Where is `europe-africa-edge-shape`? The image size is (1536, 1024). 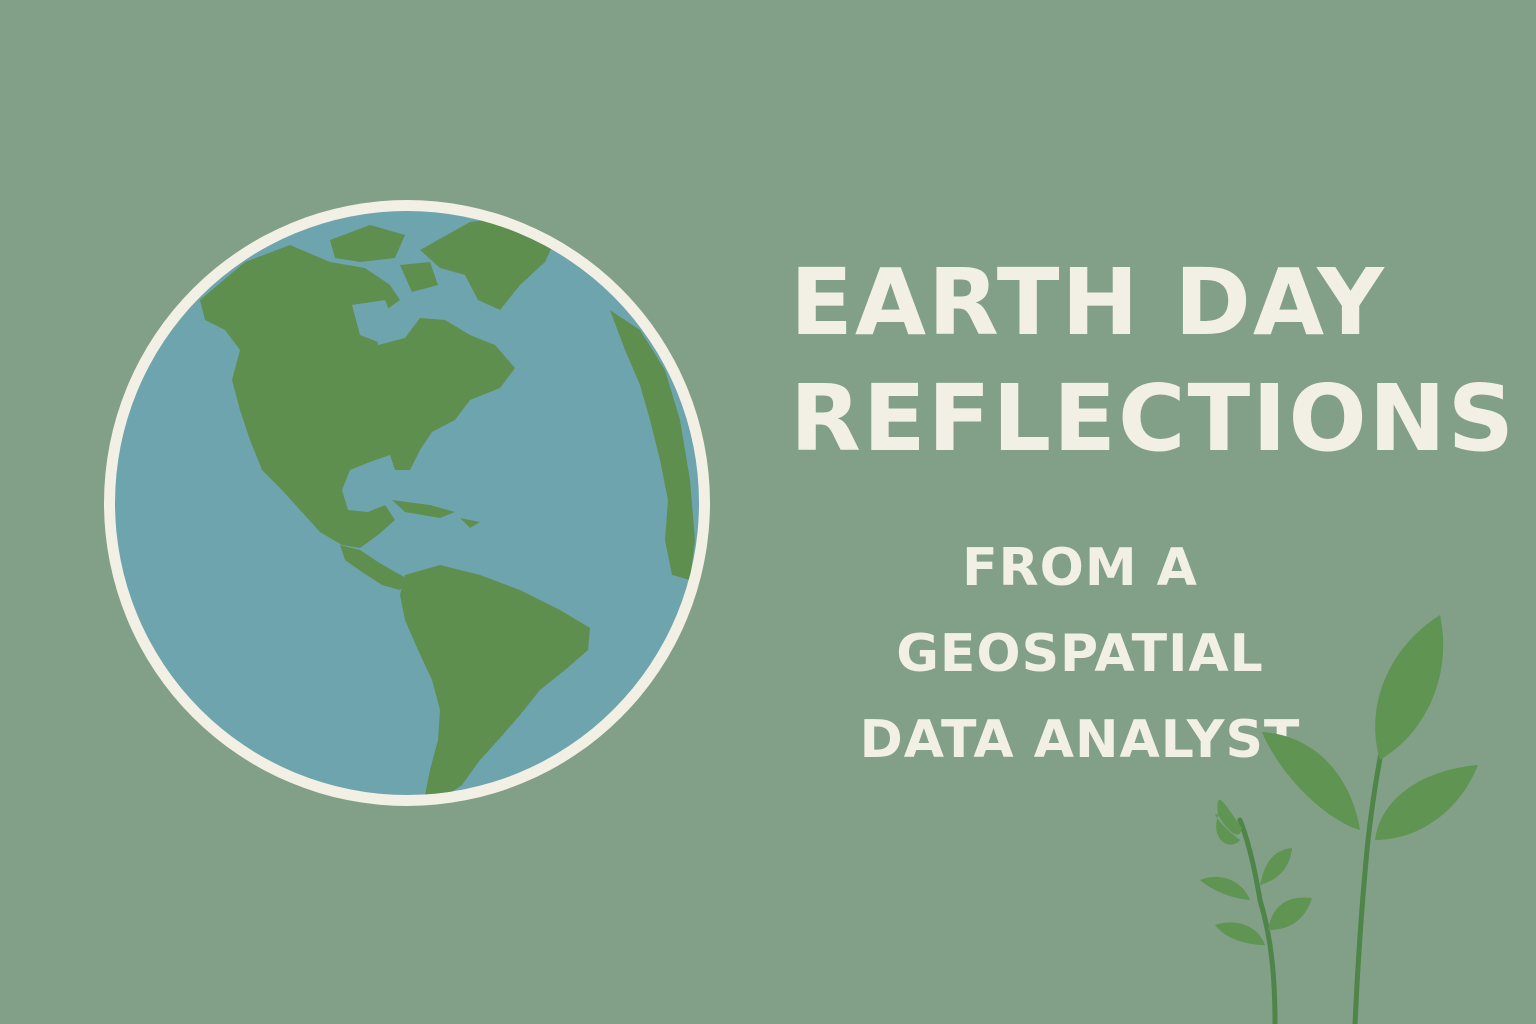 europe-africa-edge-shape is located at coordinates (652, 445).